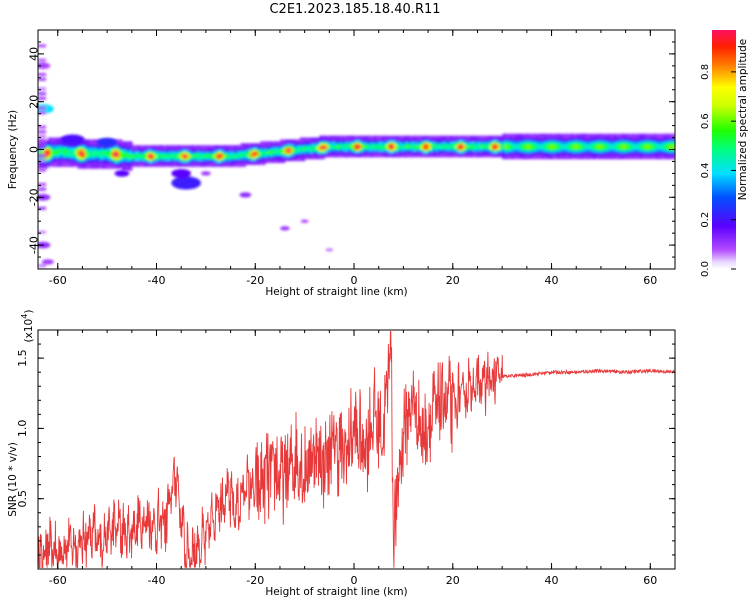 The height and width of the screenshot is (604, 750). What do you see at coordinates (34, 197) in the screenshot?
I see `spectrogram-ytick-label: -20` at bounding box center [34, 197].